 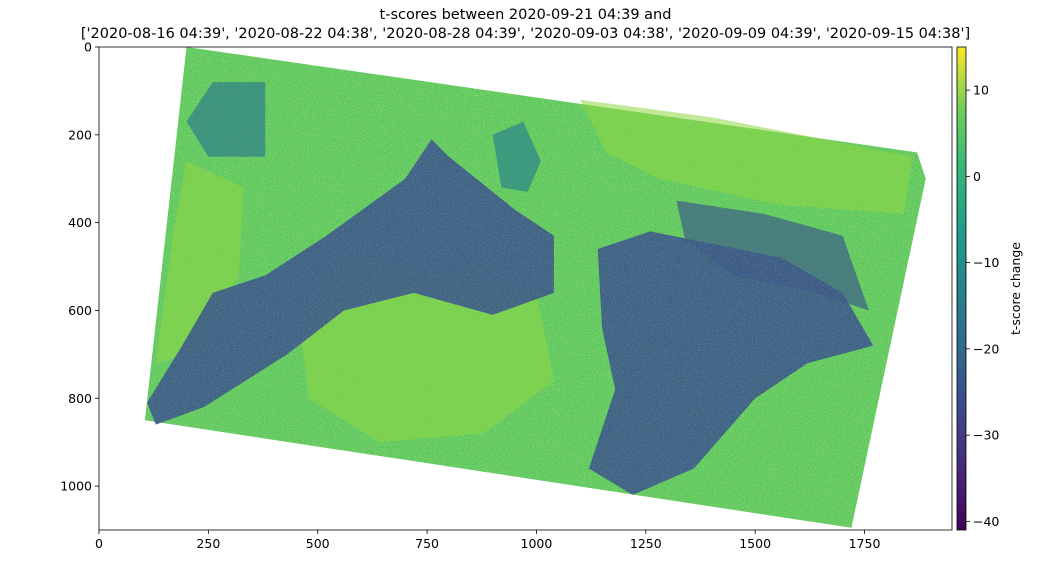 I want to click on colorbar, so click(x=961, y=288).